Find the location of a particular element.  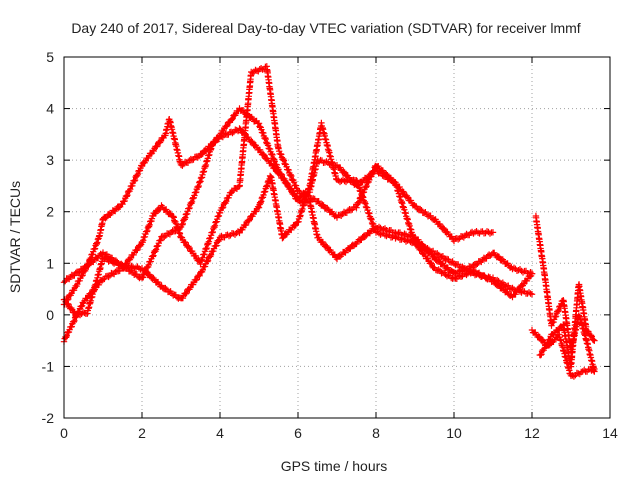

x-tick-label: 6 is located at coordinates (298, 433).